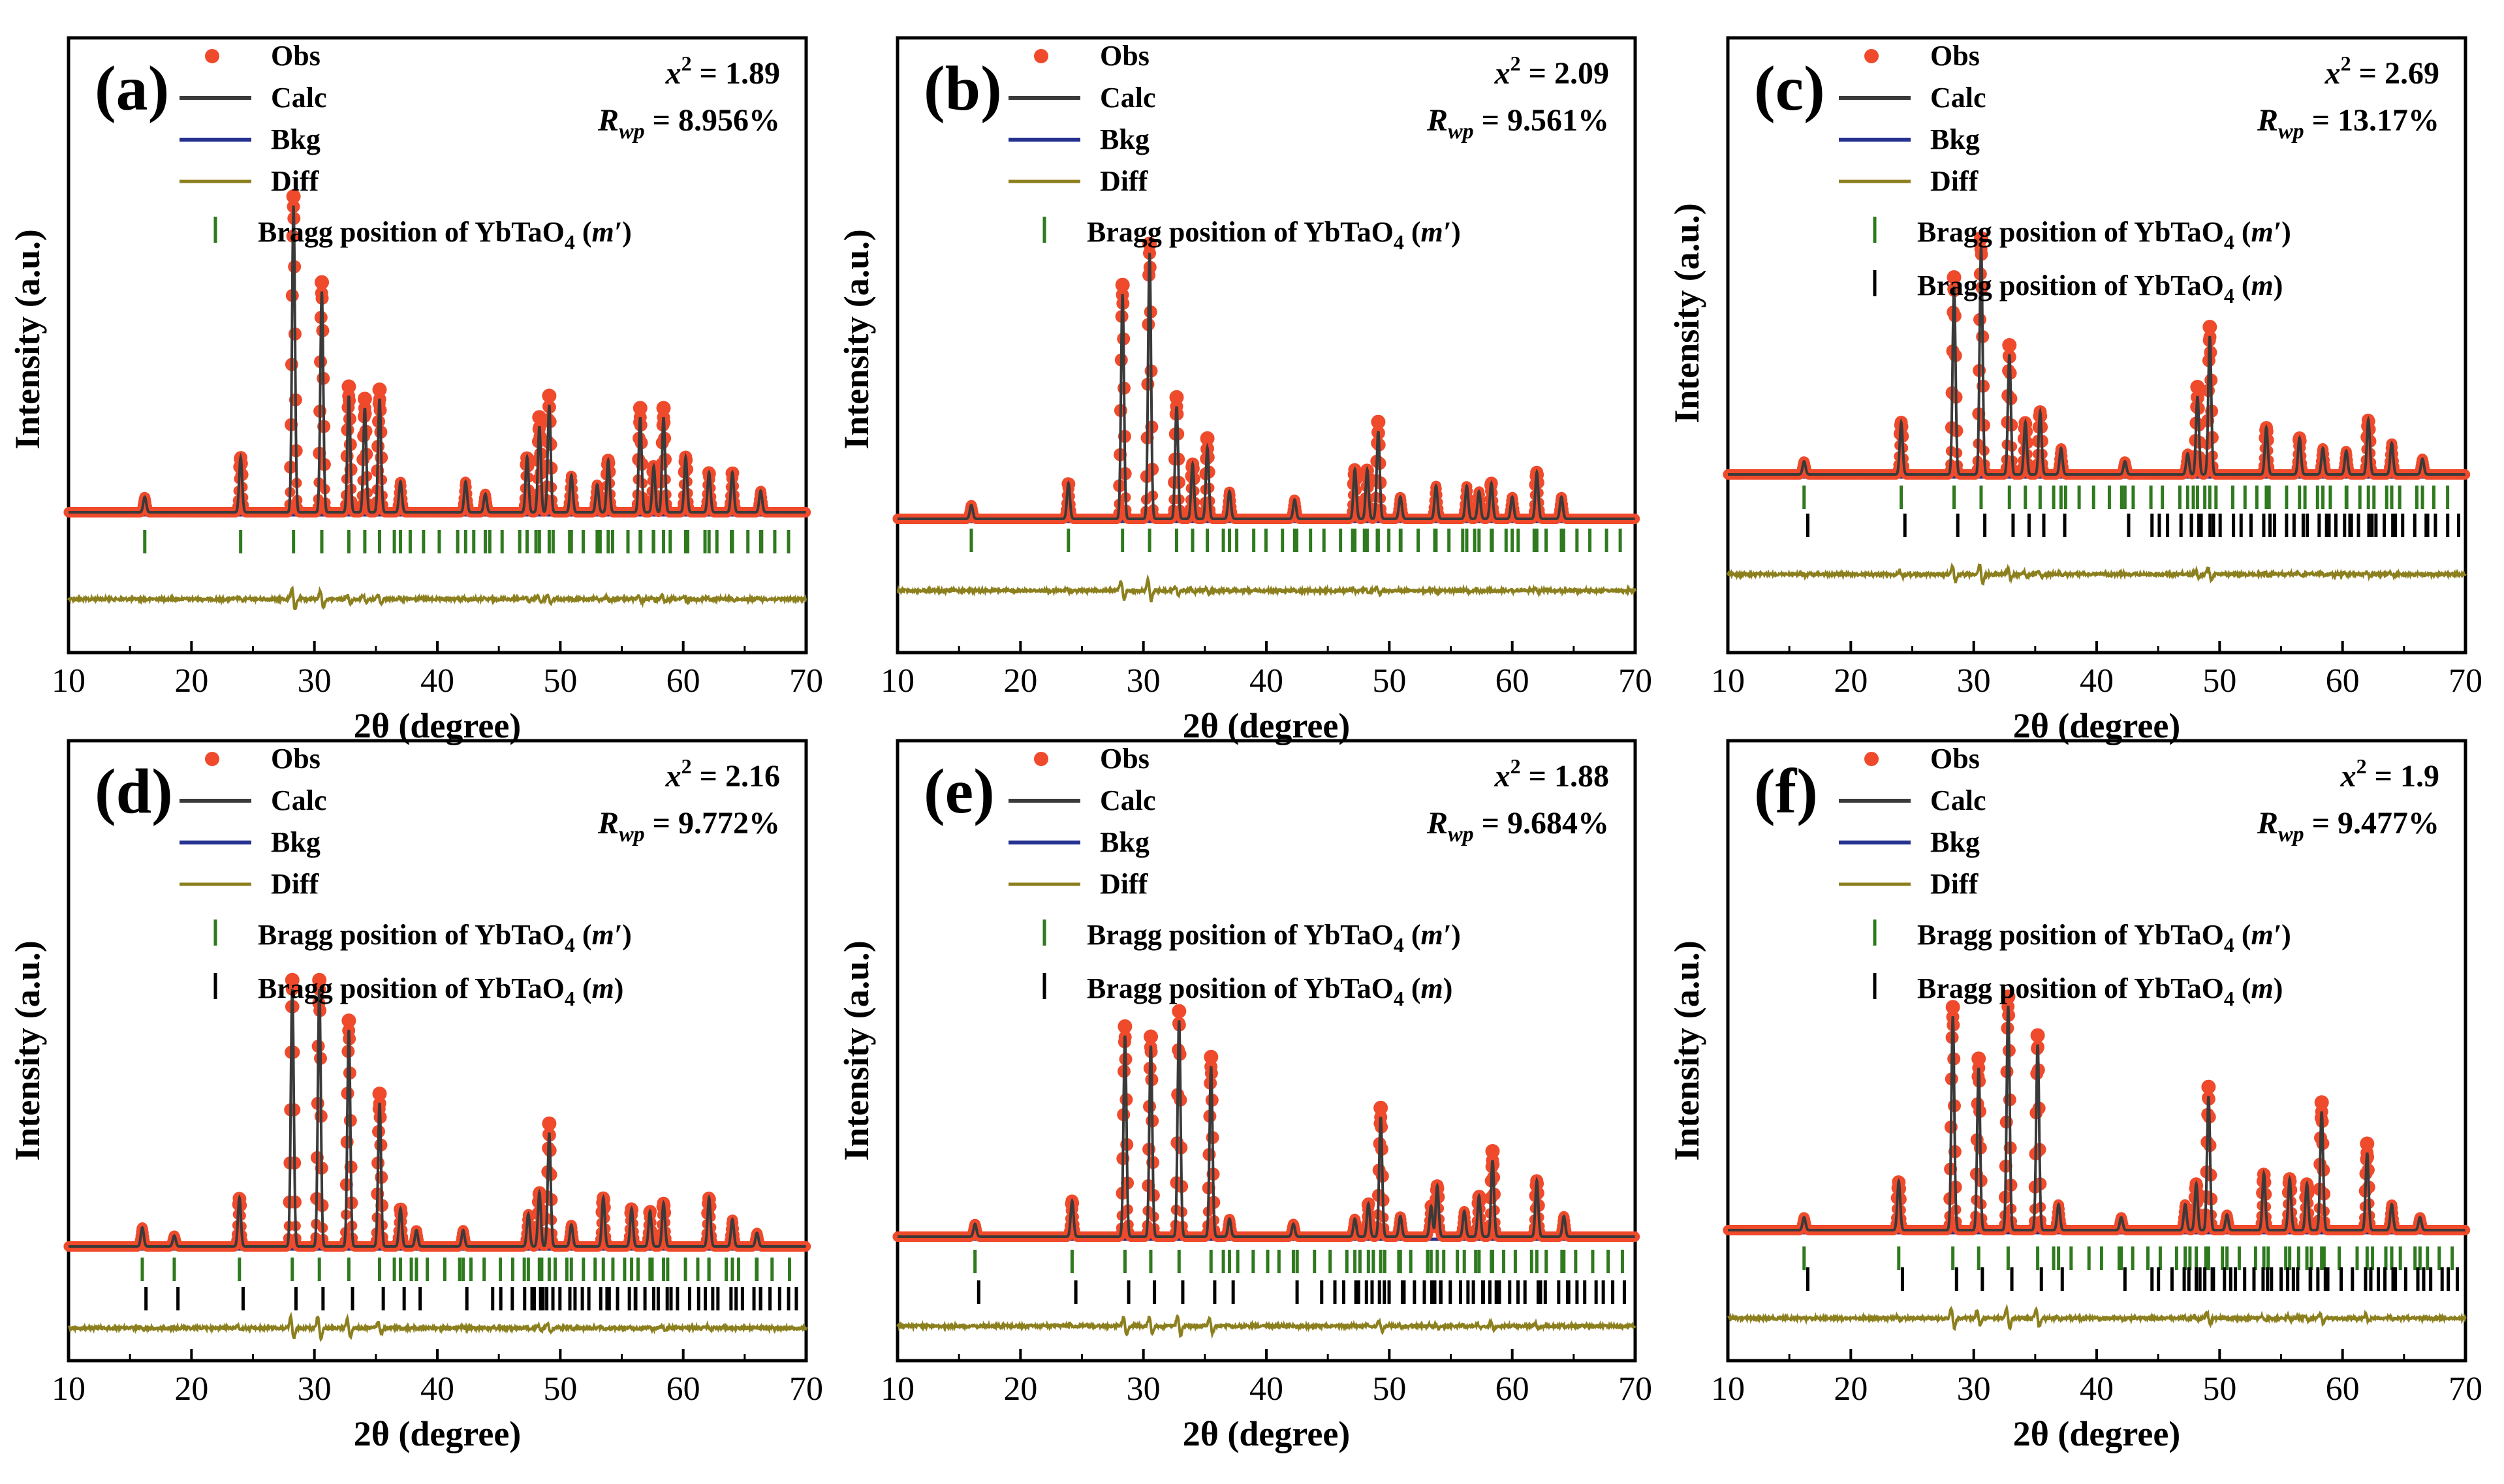 This screenshot has height=1484, width=2504. I want to click on x-tick-label: 40, so click(2097, 681).